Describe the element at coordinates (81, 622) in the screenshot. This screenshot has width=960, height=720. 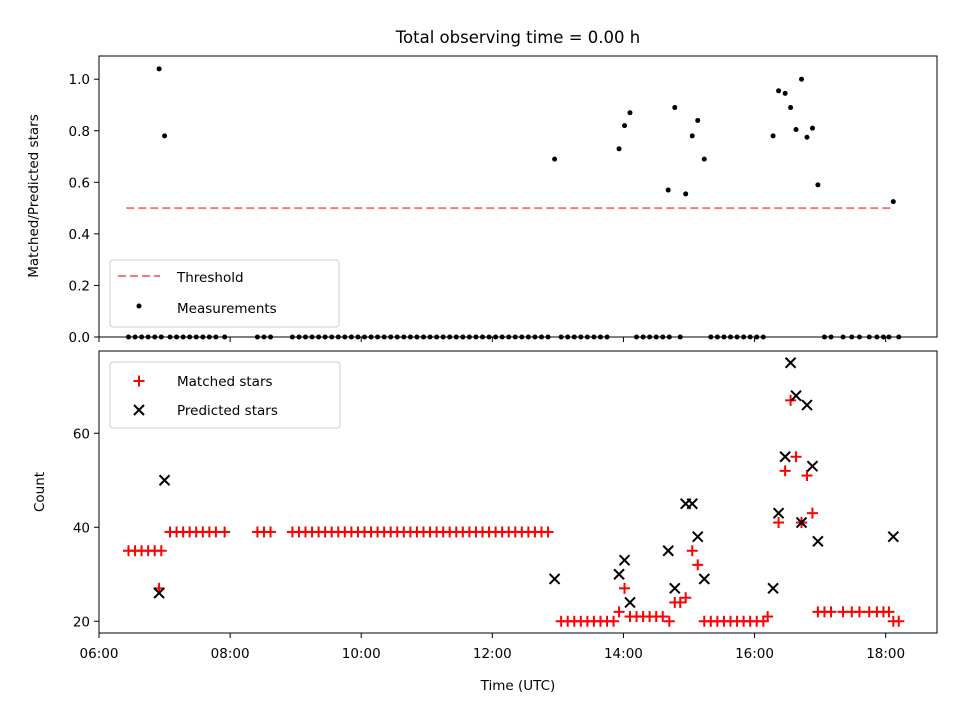
I see `bottom-y-tick-label: 20` at that location.